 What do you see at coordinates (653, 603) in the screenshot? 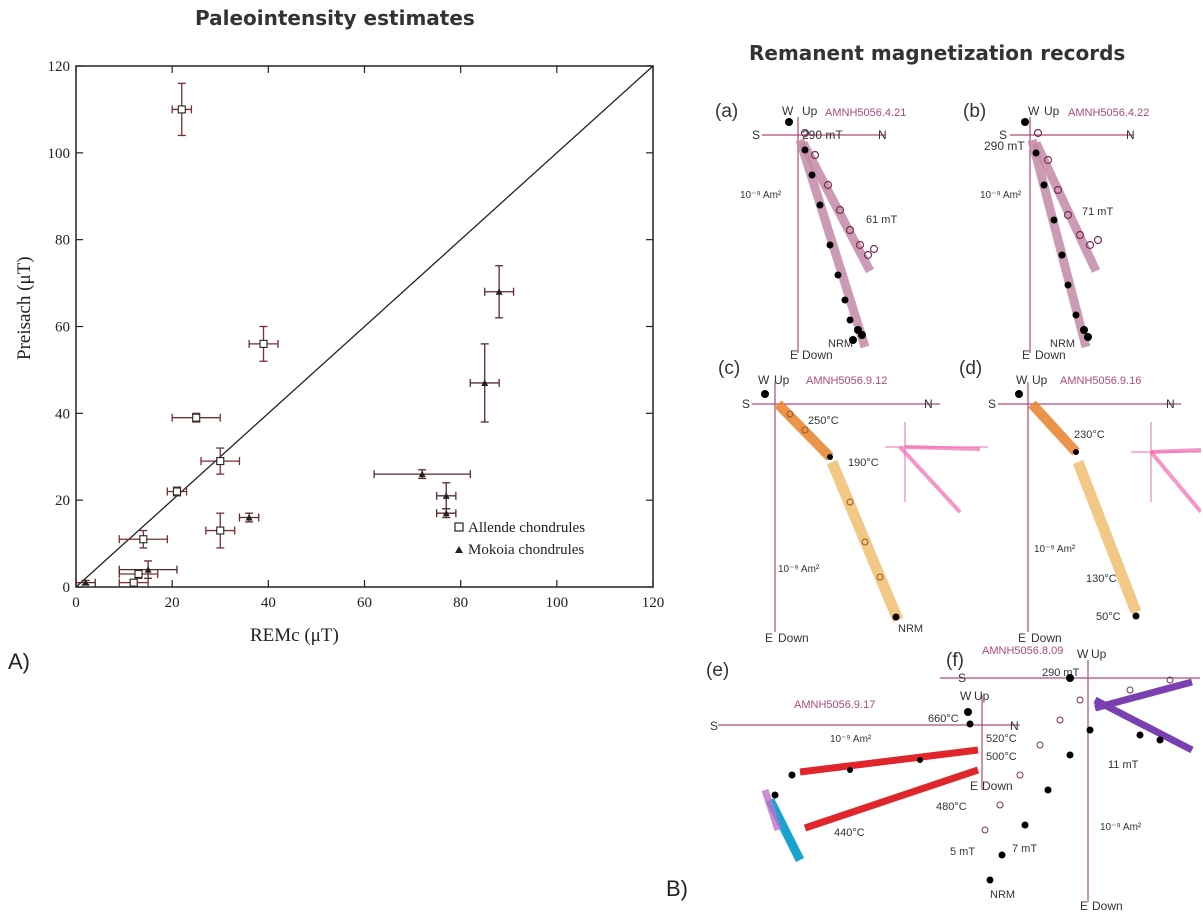
I see `x-tick-label: 120` at bounding box center [653, 603].